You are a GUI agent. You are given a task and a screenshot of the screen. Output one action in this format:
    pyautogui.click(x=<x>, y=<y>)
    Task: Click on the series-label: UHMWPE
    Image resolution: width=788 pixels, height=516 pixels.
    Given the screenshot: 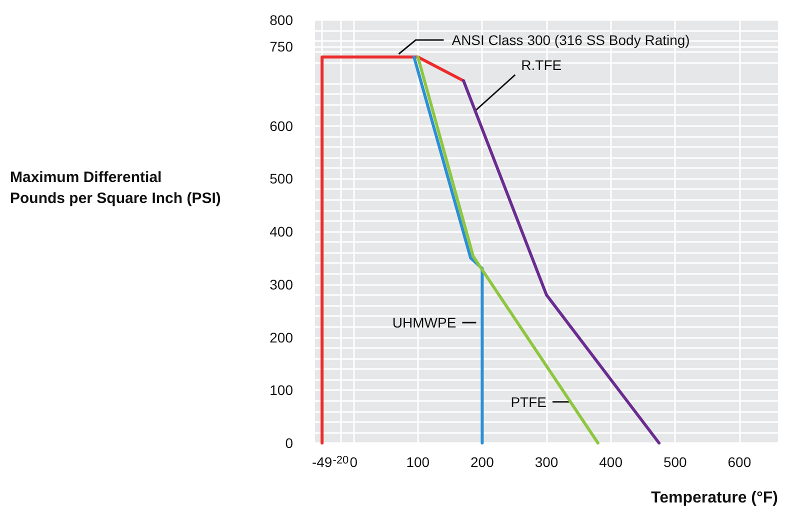 What is the action you would take?
    pyautogui.click(x=424, y=322)
    